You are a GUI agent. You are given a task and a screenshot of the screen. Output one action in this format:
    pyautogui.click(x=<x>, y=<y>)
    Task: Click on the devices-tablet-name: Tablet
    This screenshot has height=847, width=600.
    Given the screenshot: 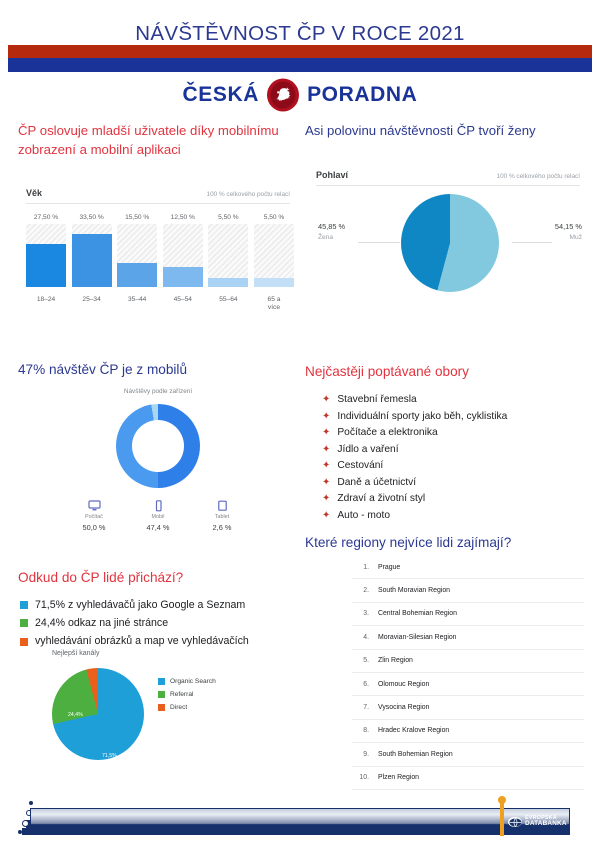 What is the action you would take?
    pyautogui.click(x=222, y=517)
    